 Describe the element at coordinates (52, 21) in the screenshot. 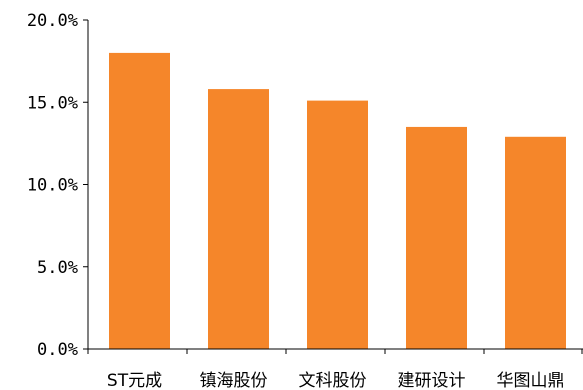

I see `y-tick-label: 20.0%` at that location.